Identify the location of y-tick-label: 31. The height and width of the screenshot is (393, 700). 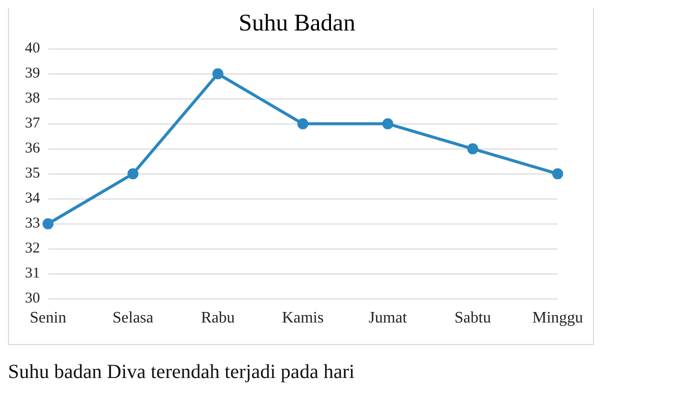
(32, 274).